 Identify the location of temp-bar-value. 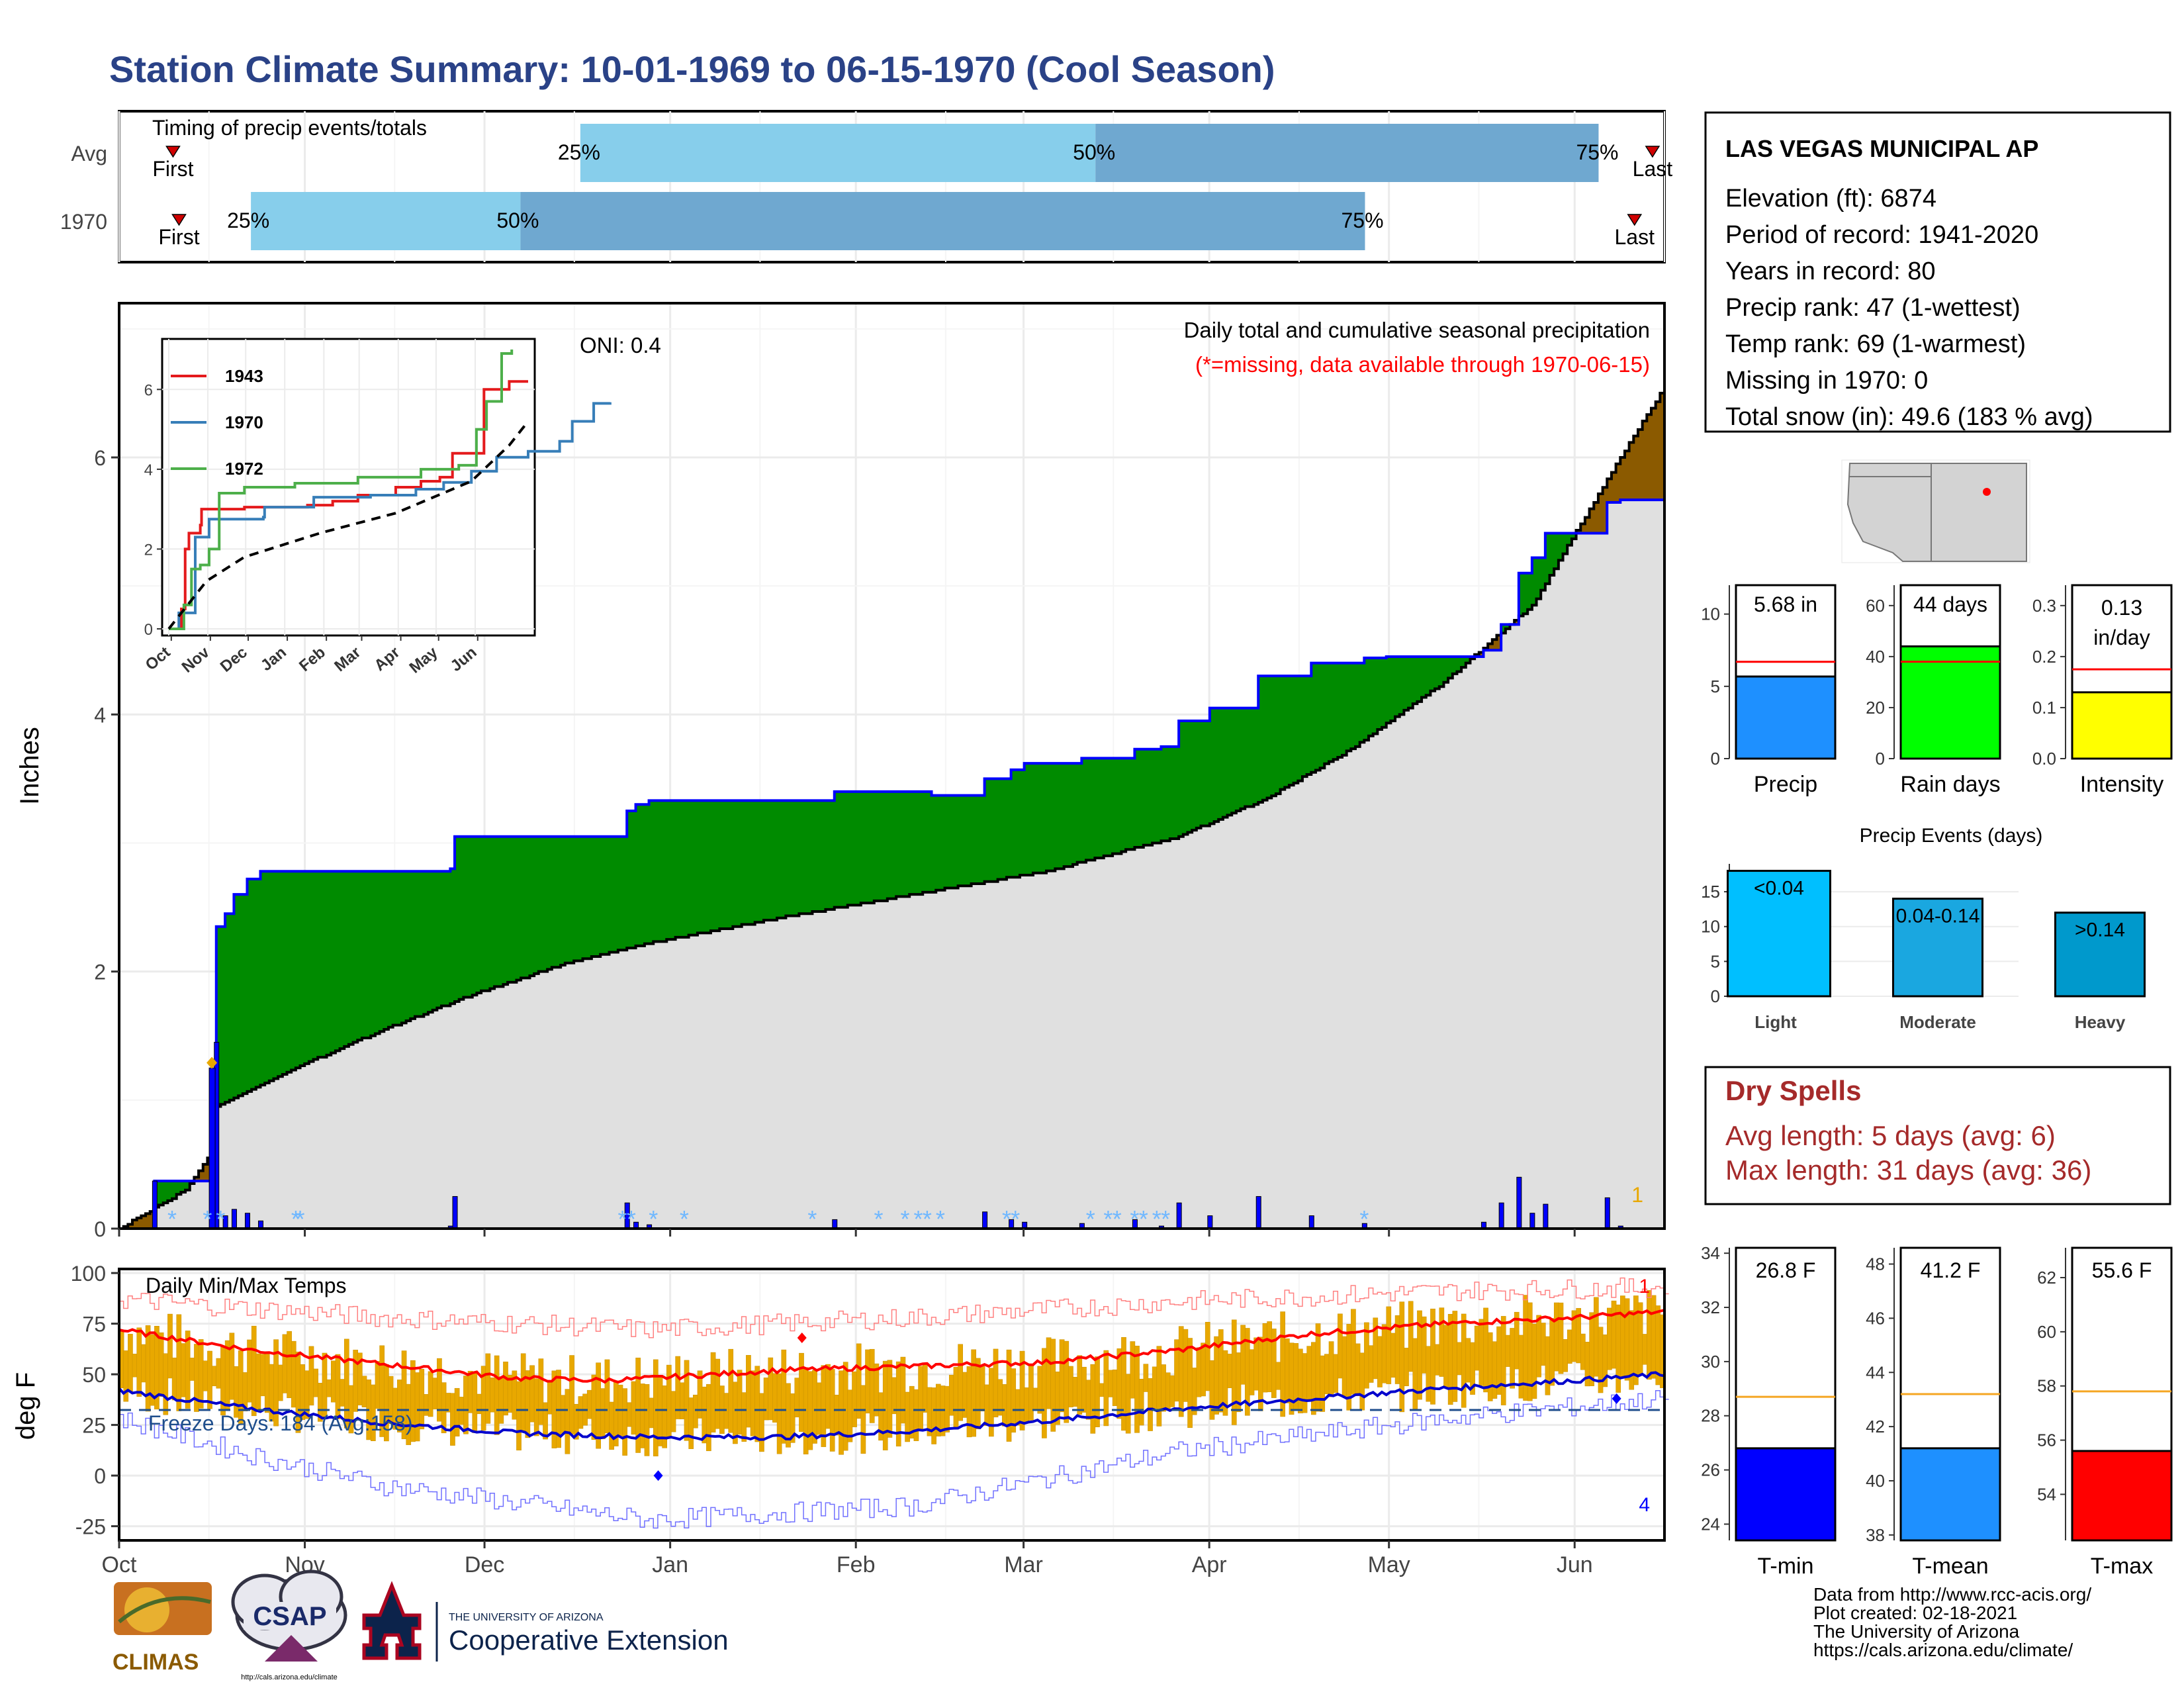
(2122, 1496).